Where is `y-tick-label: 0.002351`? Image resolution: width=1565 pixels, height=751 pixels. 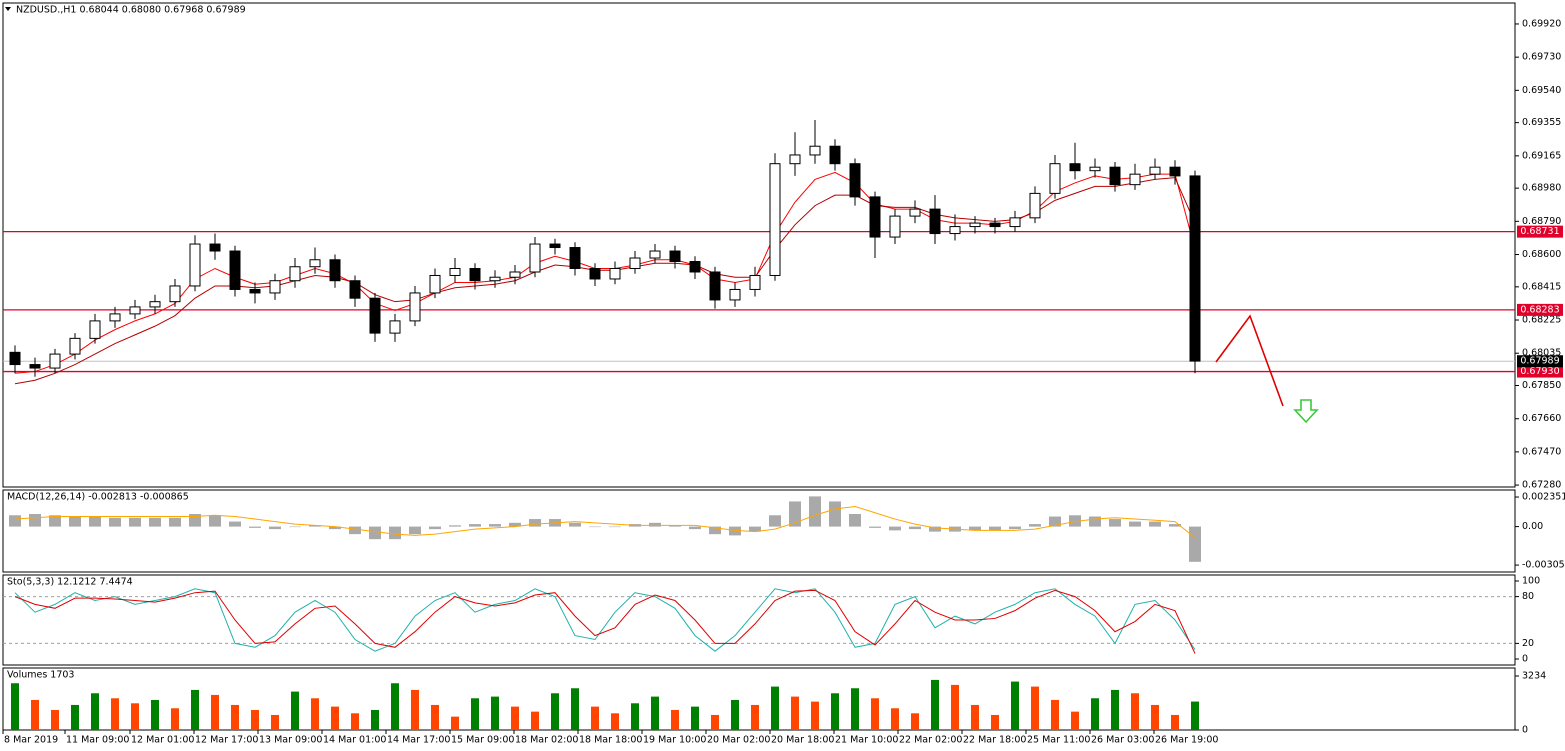
y-tick-label: 0.002351 is located at coordinates (1543, 497).